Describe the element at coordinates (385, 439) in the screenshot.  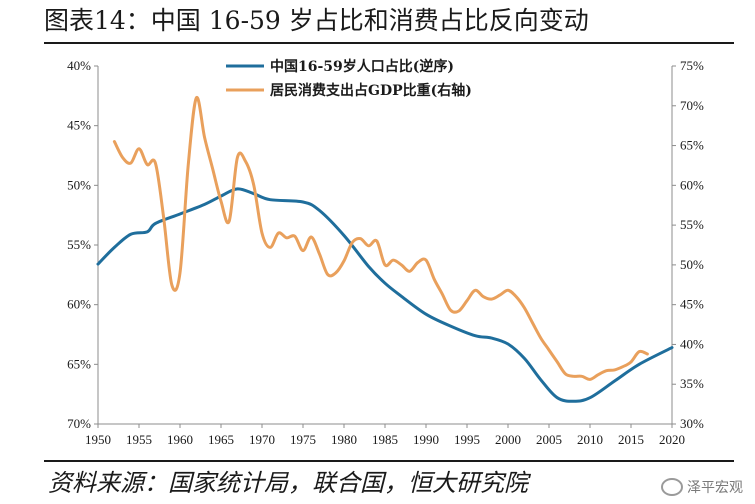
I see `x-tick-label: 1985` at that location.